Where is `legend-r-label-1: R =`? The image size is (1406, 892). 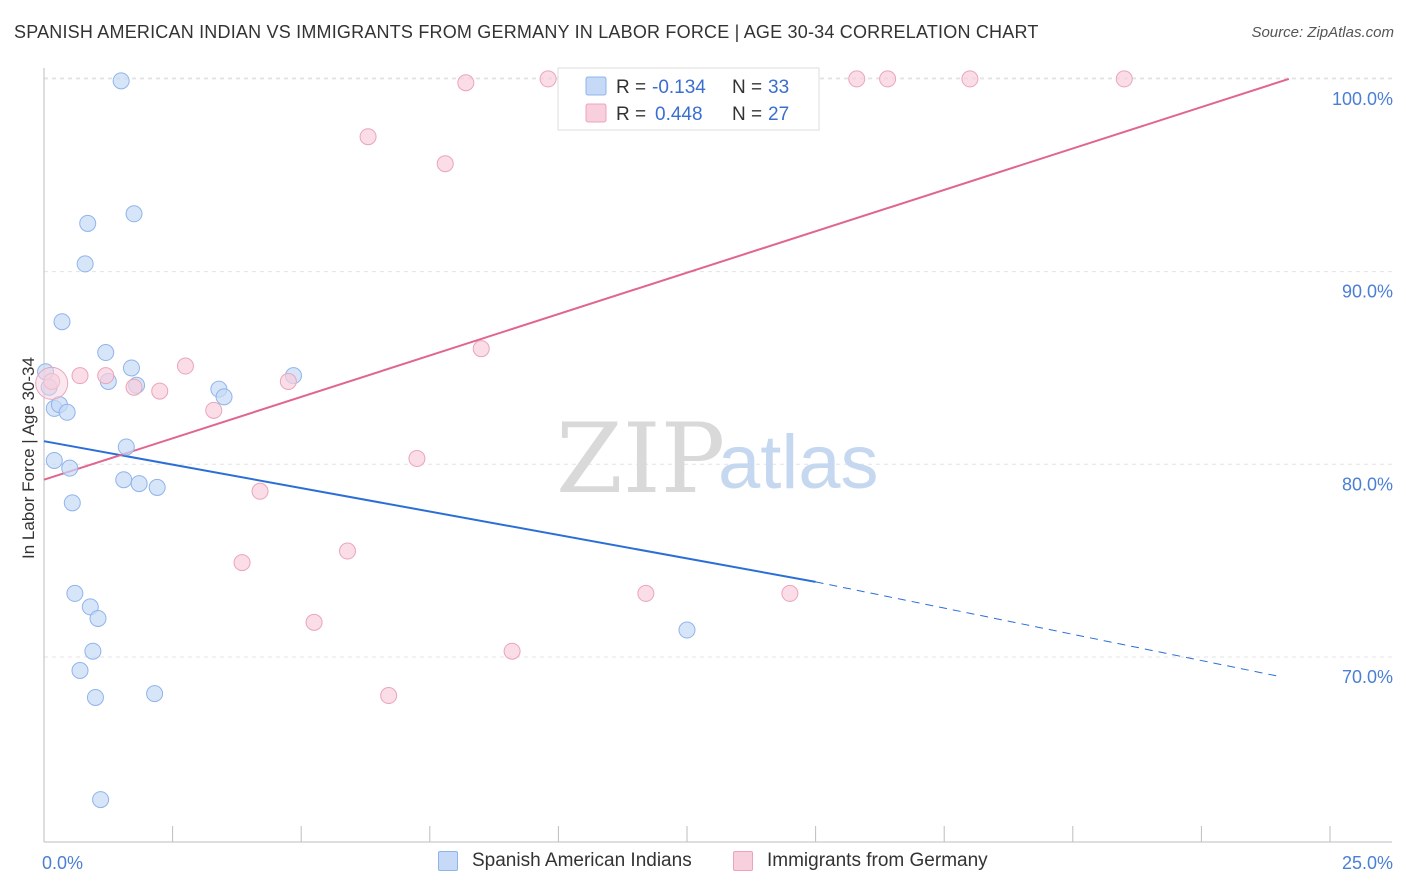 legend-r-label-1: R = is located at coordinates (631, 87).